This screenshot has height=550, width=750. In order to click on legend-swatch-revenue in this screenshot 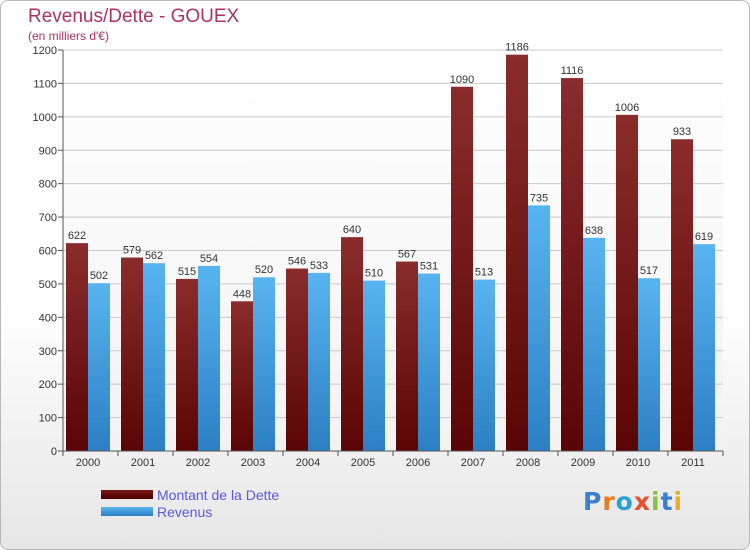, I will do `click(127, 511)`.